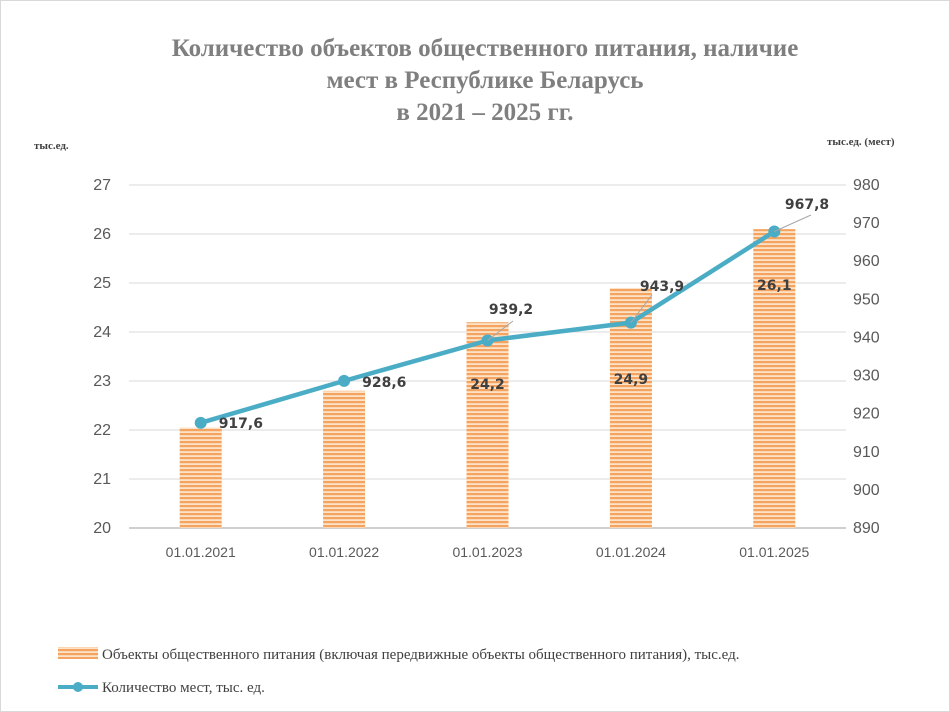 The height and width of the screenshot is (712, 950). What do you see at coordinates (102, 357) in the screenshot?
I see `y-left-axis: 20 21 22 23 24 25 26 27` at bounding box center [102, 357].